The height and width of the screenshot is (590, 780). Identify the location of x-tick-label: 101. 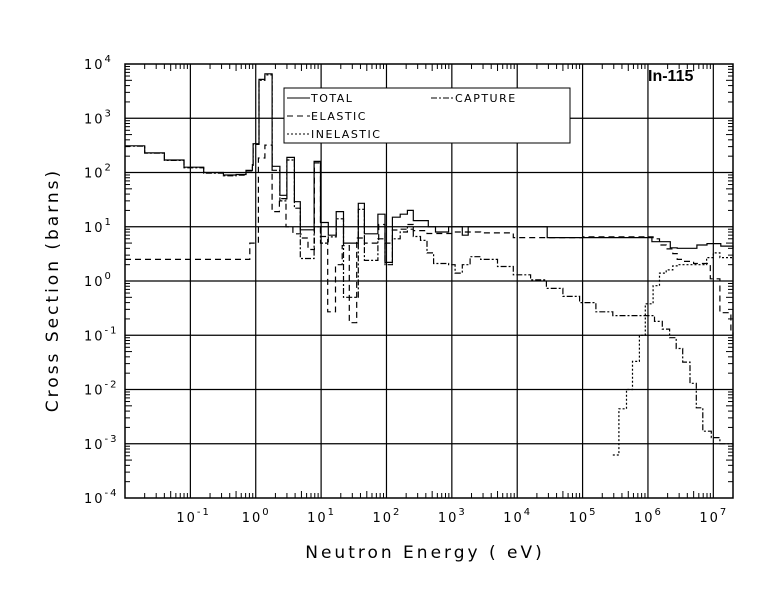
(321, 516).